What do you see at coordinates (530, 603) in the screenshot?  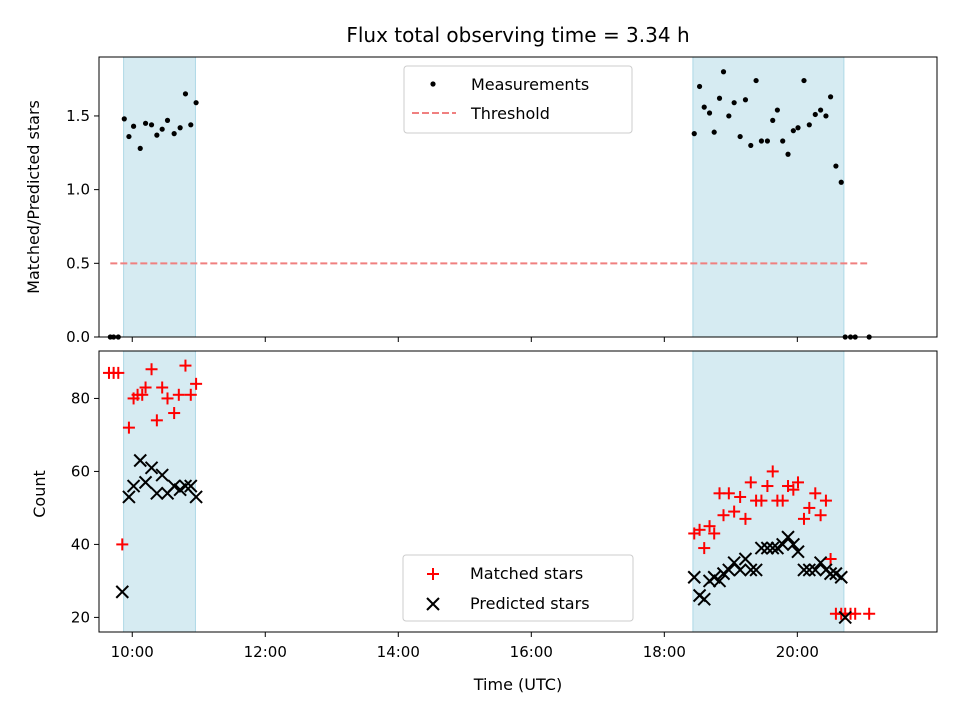 I see `legend-predicted-label: Predicted stars` at bounding box center [530, 603].